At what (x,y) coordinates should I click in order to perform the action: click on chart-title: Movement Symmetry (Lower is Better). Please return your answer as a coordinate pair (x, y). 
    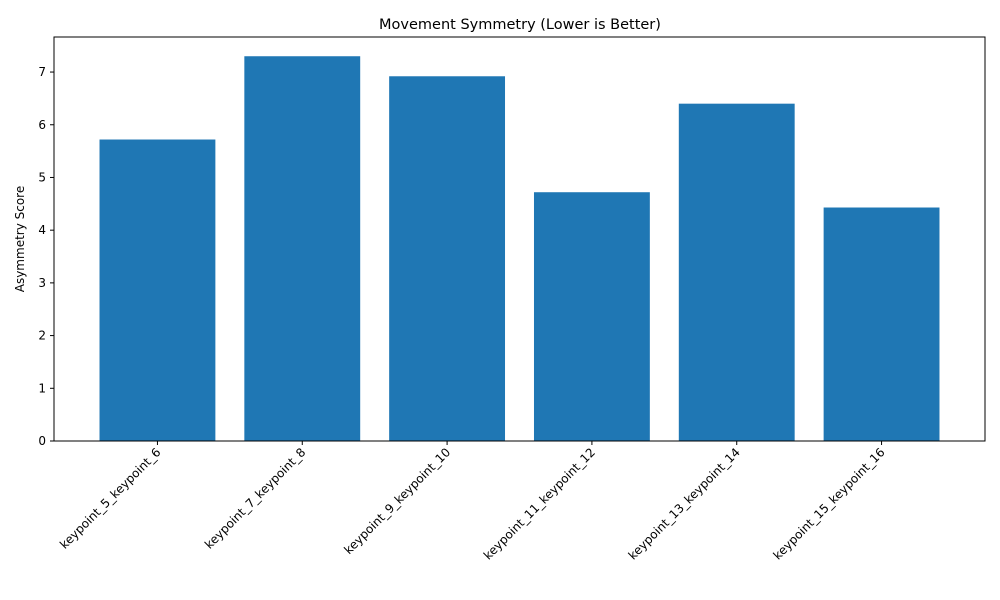
    Looking at the image, I should click on (520, 25).